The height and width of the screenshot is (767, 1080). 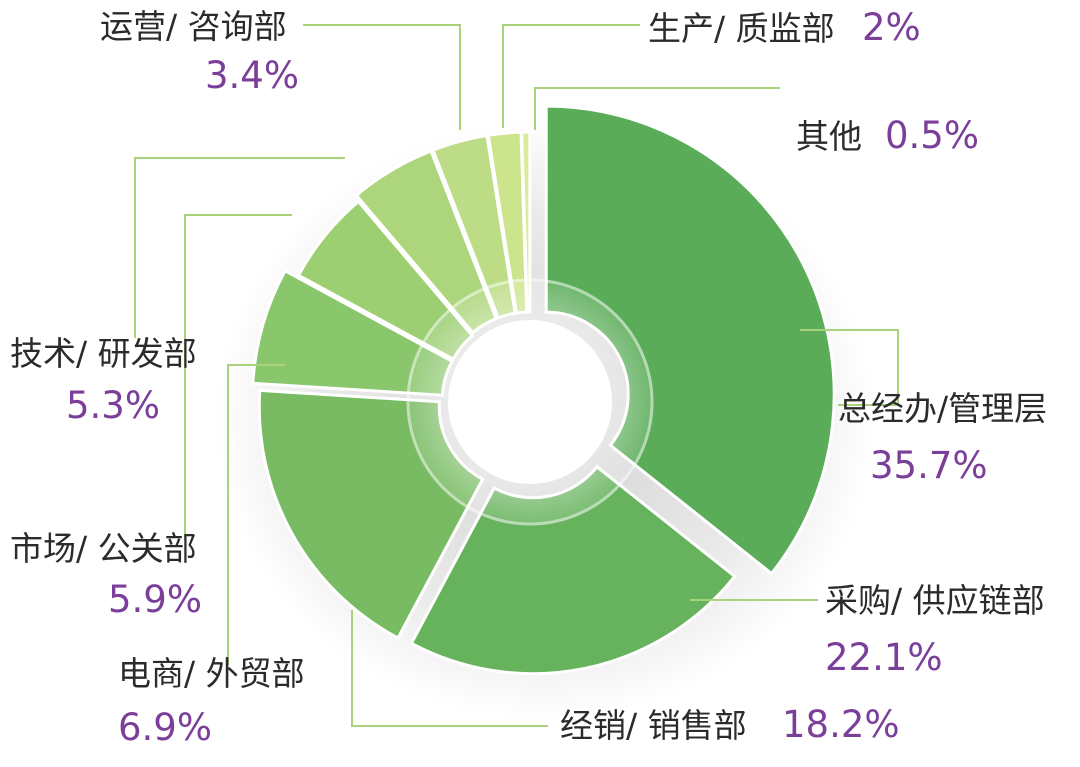 I want to click on slice-value-label: 3.4%, so click(x=252, y=75).